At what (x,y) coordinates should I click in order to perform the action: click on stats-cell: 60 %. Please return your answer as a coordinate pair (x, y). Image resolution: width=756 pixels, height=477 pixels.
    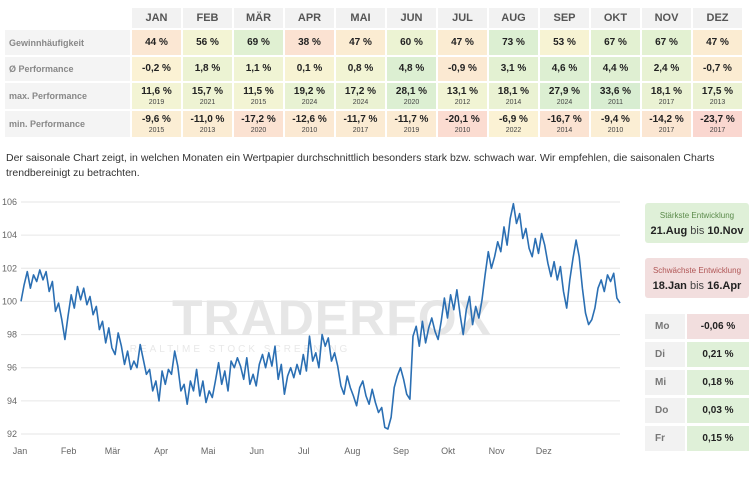
    Looking at the image, I should click on (411, 42).